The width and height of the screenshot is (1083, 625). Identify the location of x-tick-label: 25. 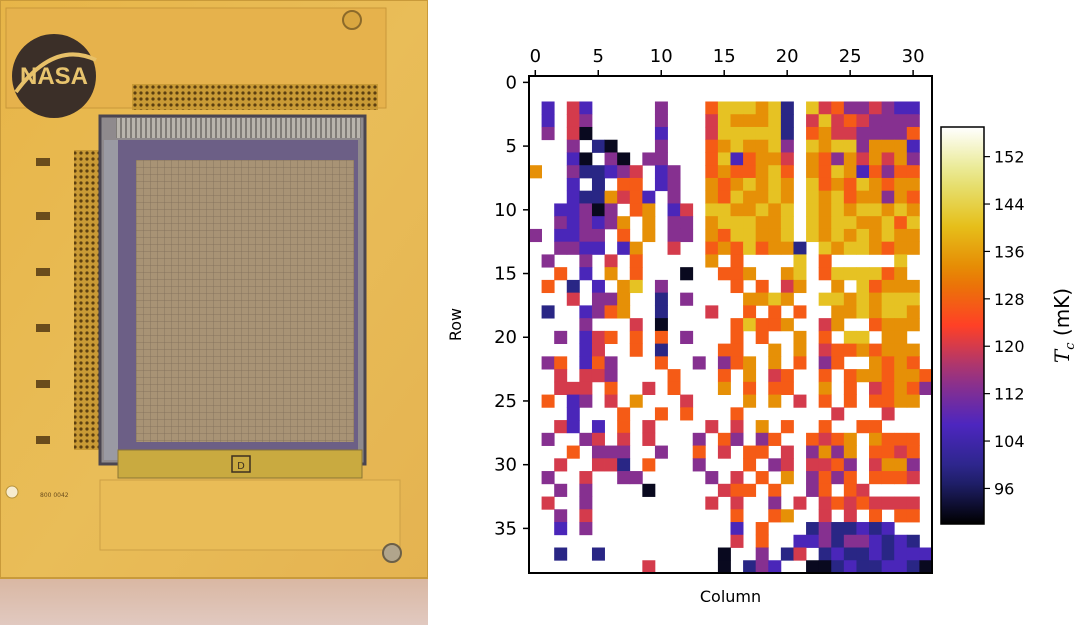
(850, 56).